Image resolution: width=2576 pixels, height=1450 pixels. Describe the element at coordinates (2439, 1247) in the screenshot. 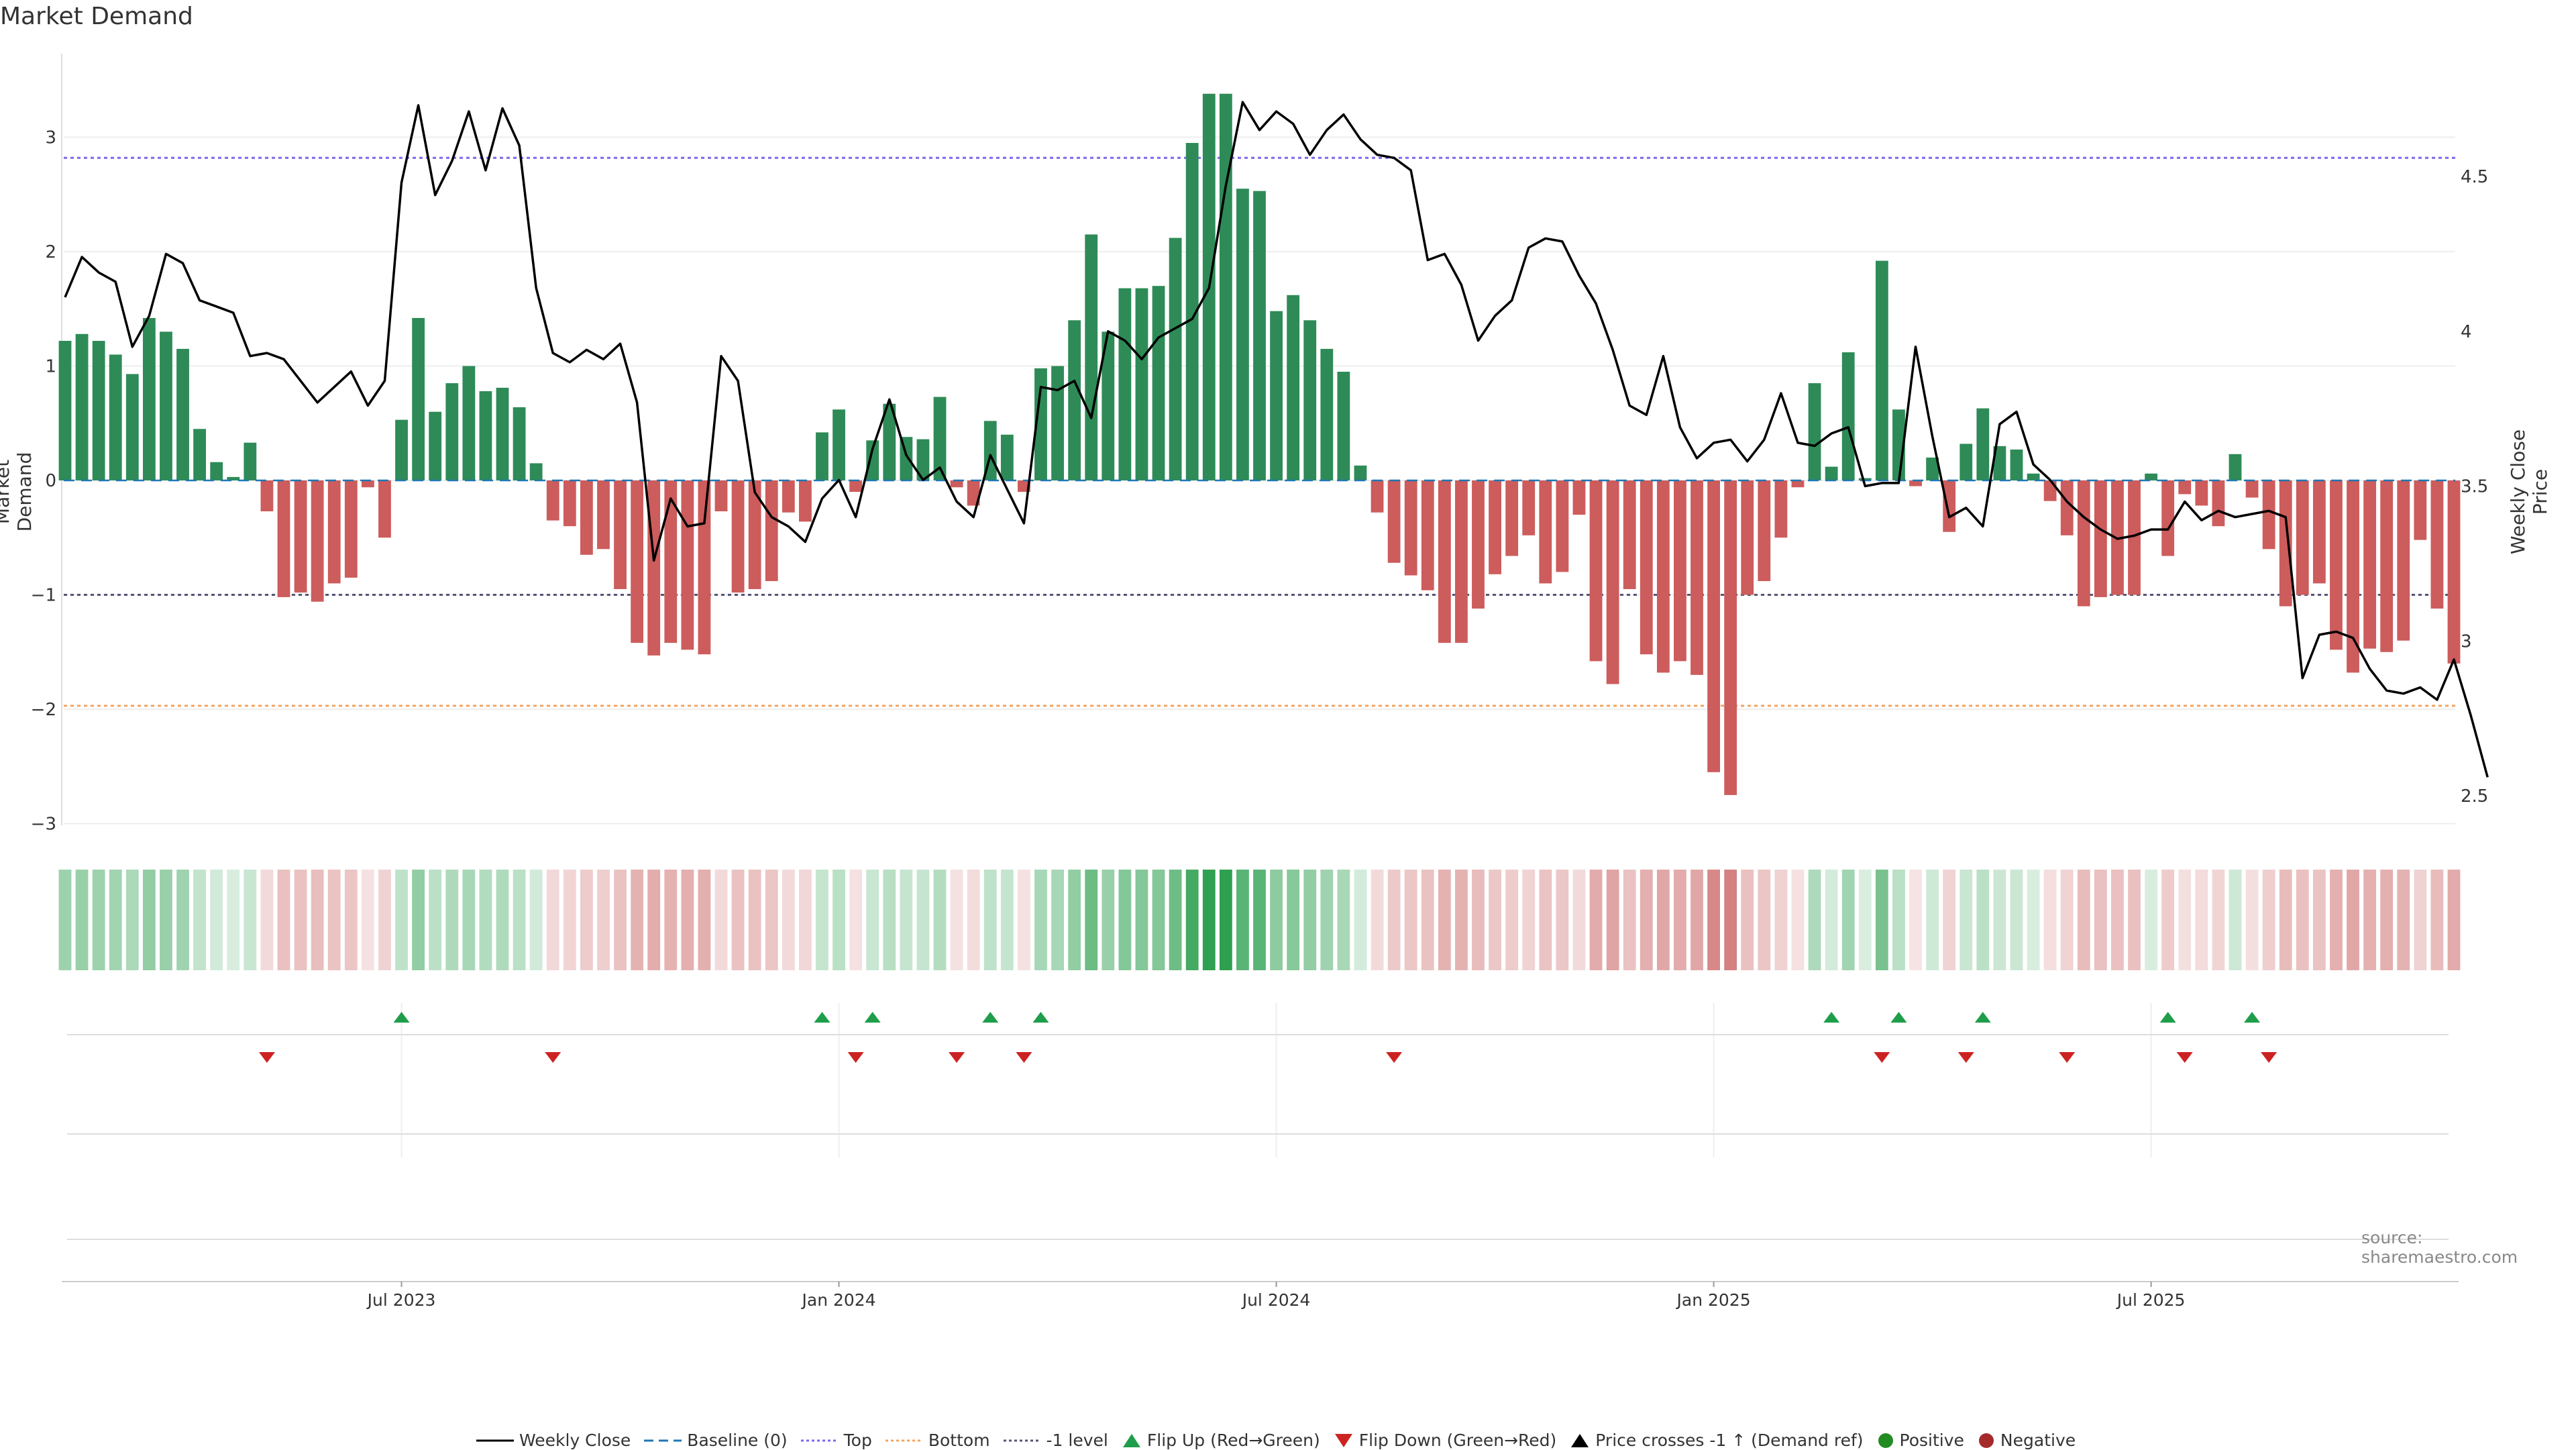

I see `source-credit: source: sharemaestro.com` at that location.